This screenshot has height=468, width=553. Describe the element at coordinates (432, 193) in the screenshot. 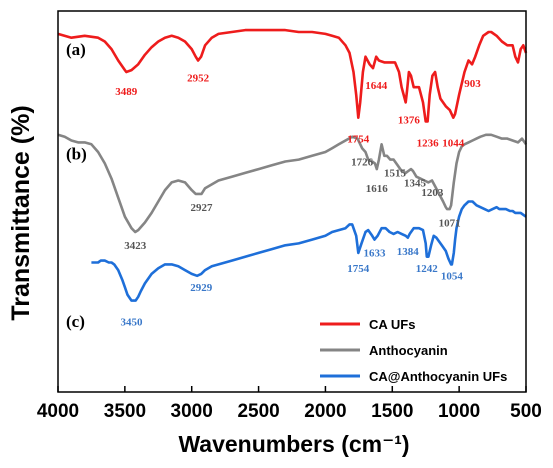

I see `peak-label: 1203` at that location.